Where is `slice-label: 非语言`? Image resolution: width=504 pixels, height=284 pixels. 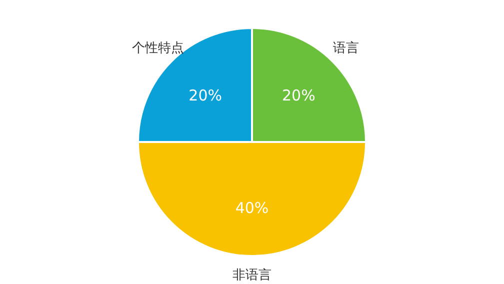 slice-label: 非语言 is located at coordinates (252, 275).